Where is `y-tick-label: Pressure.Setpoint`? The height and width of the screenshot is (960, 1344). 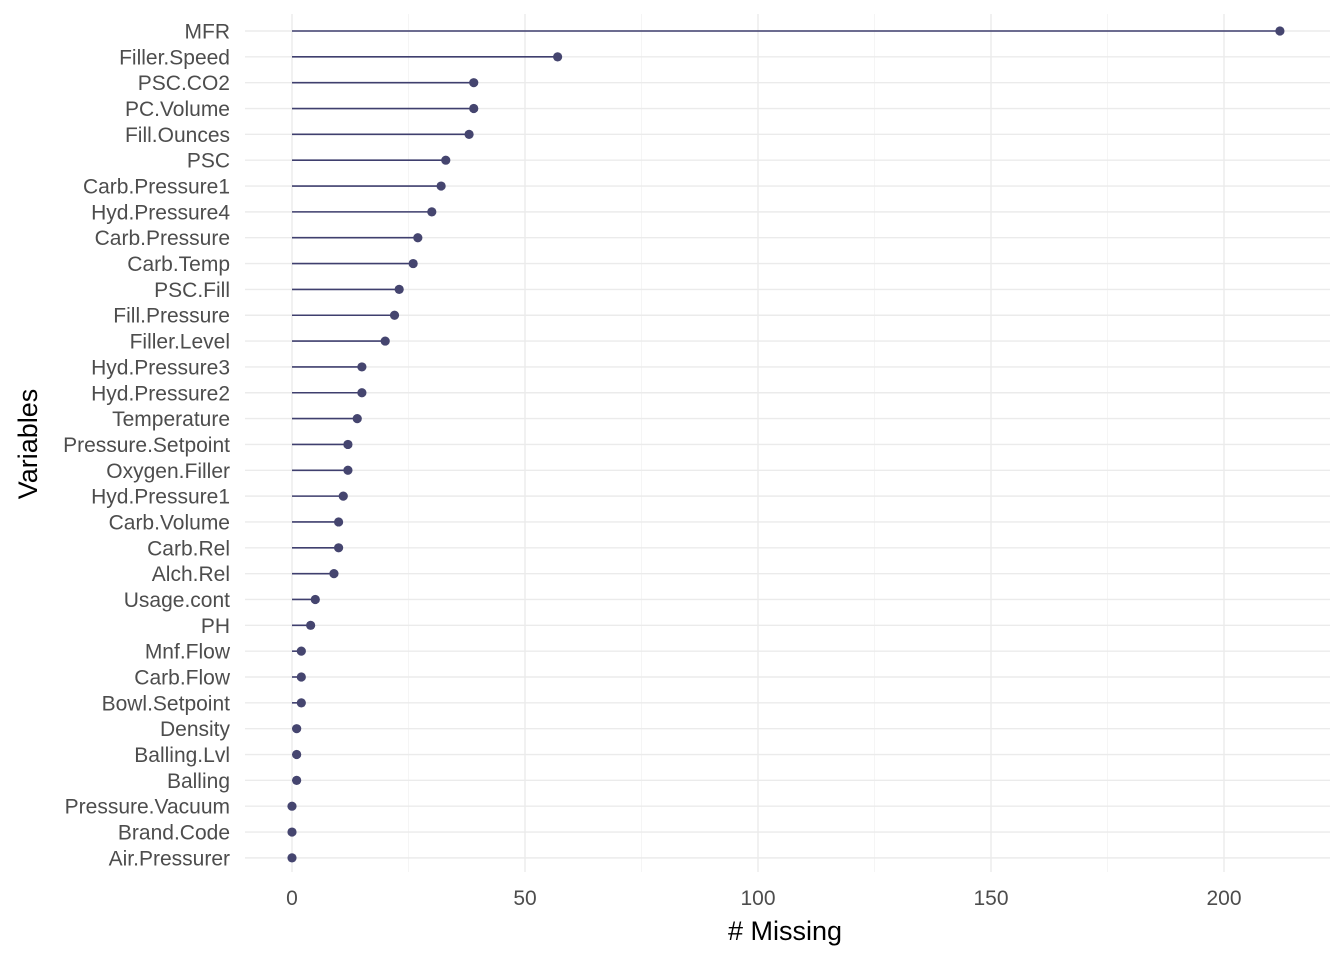 y-tick-label: Pressure.Setpoint is located at coordinates (146, 445).